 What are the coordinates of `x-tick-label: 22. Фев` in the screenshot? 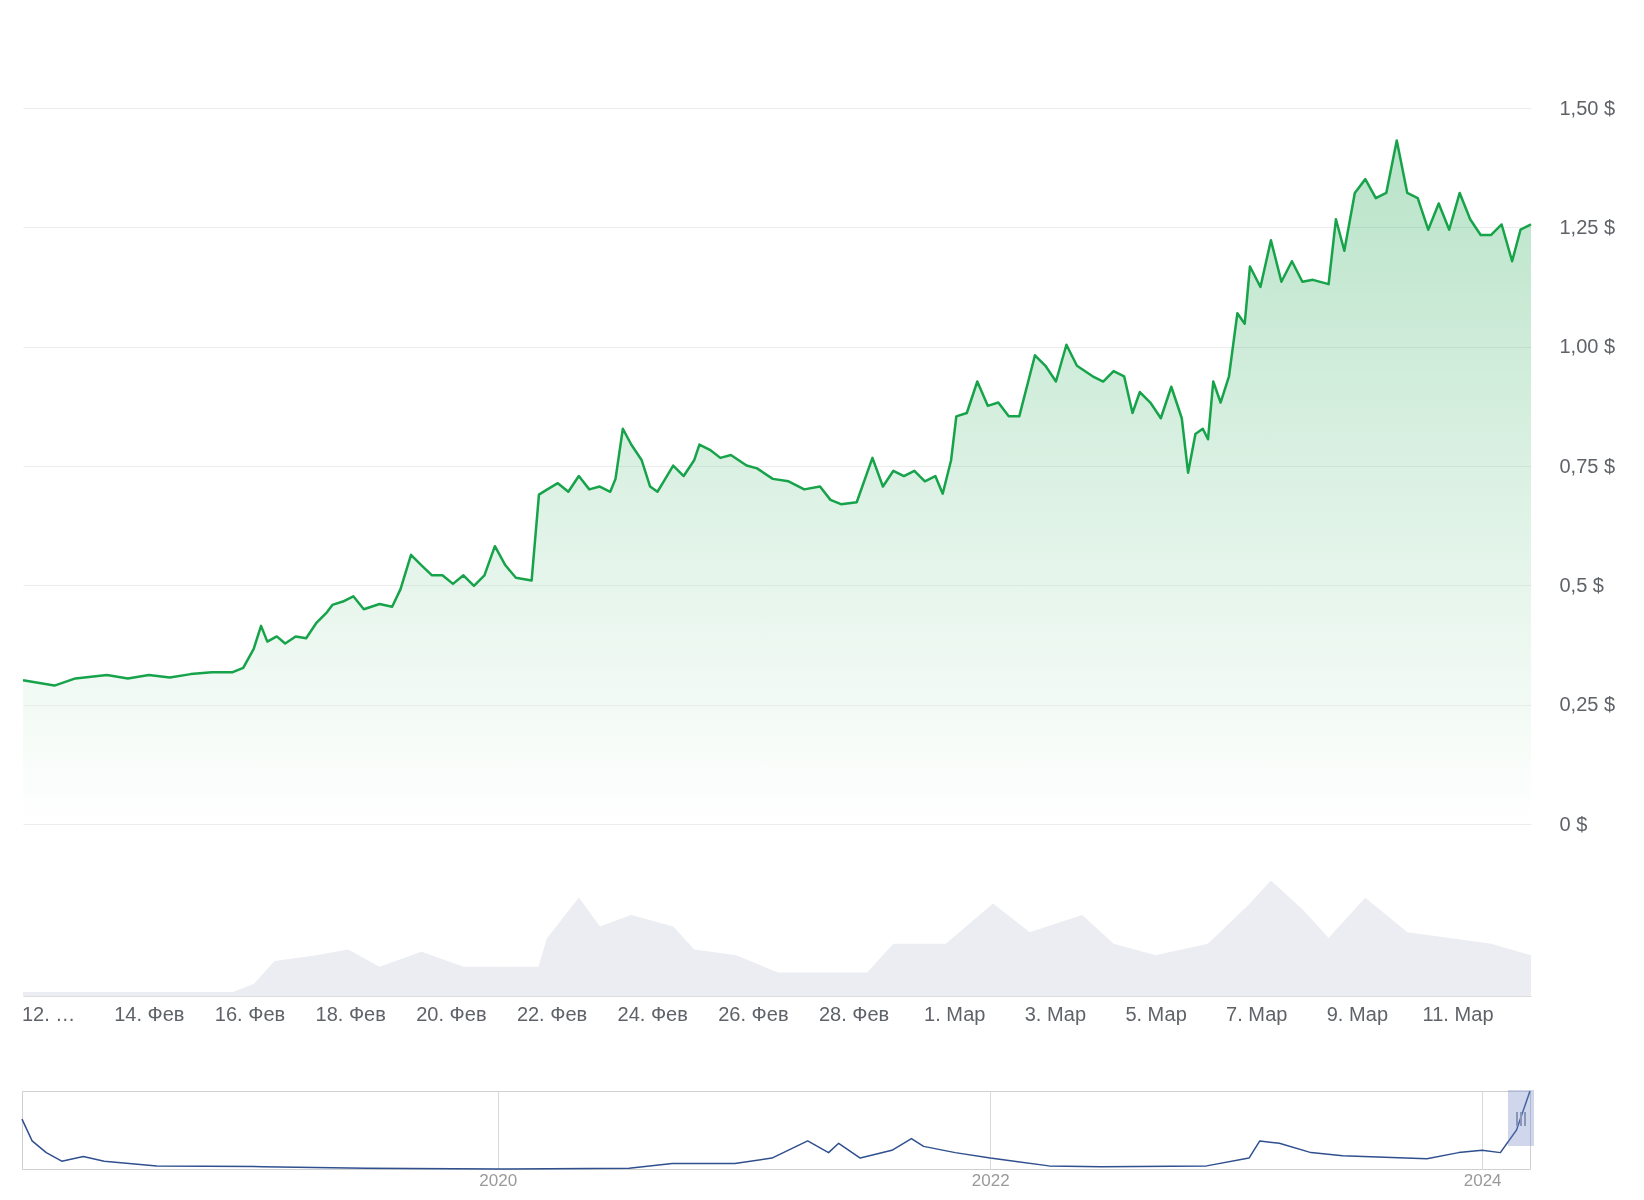 It's located at (552, 1013).